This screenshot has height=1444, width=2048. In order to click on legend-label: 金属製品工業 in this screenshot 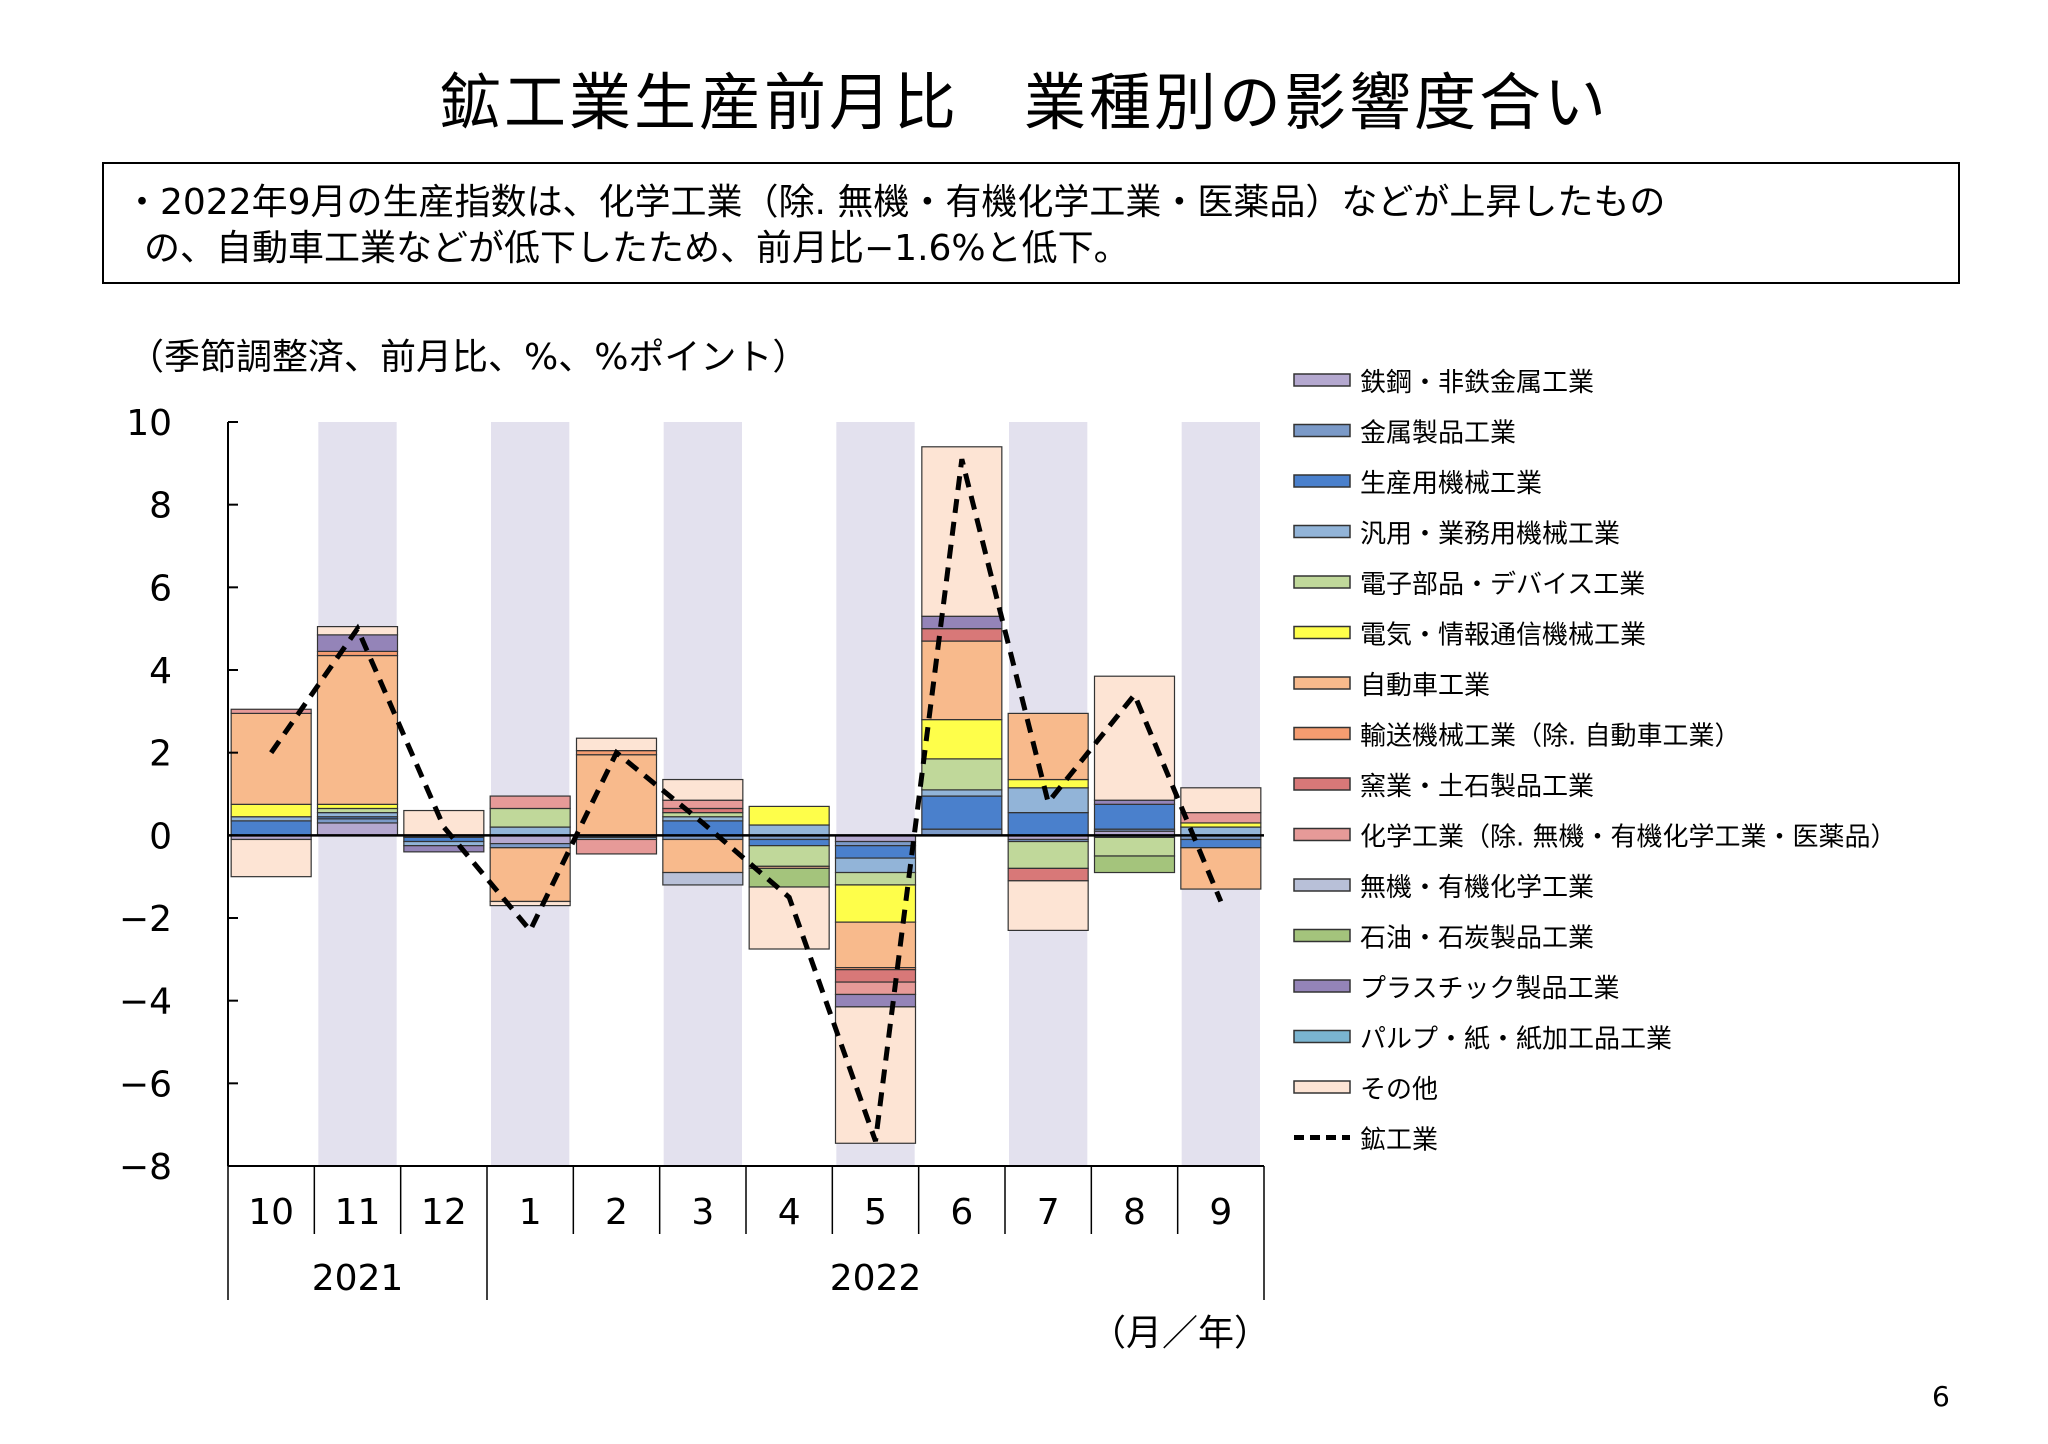, I will do `click(1438, 434)`.